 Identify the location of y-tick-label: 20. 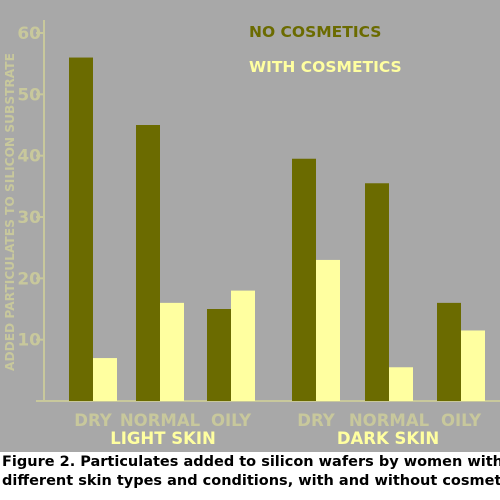
(29, 279).